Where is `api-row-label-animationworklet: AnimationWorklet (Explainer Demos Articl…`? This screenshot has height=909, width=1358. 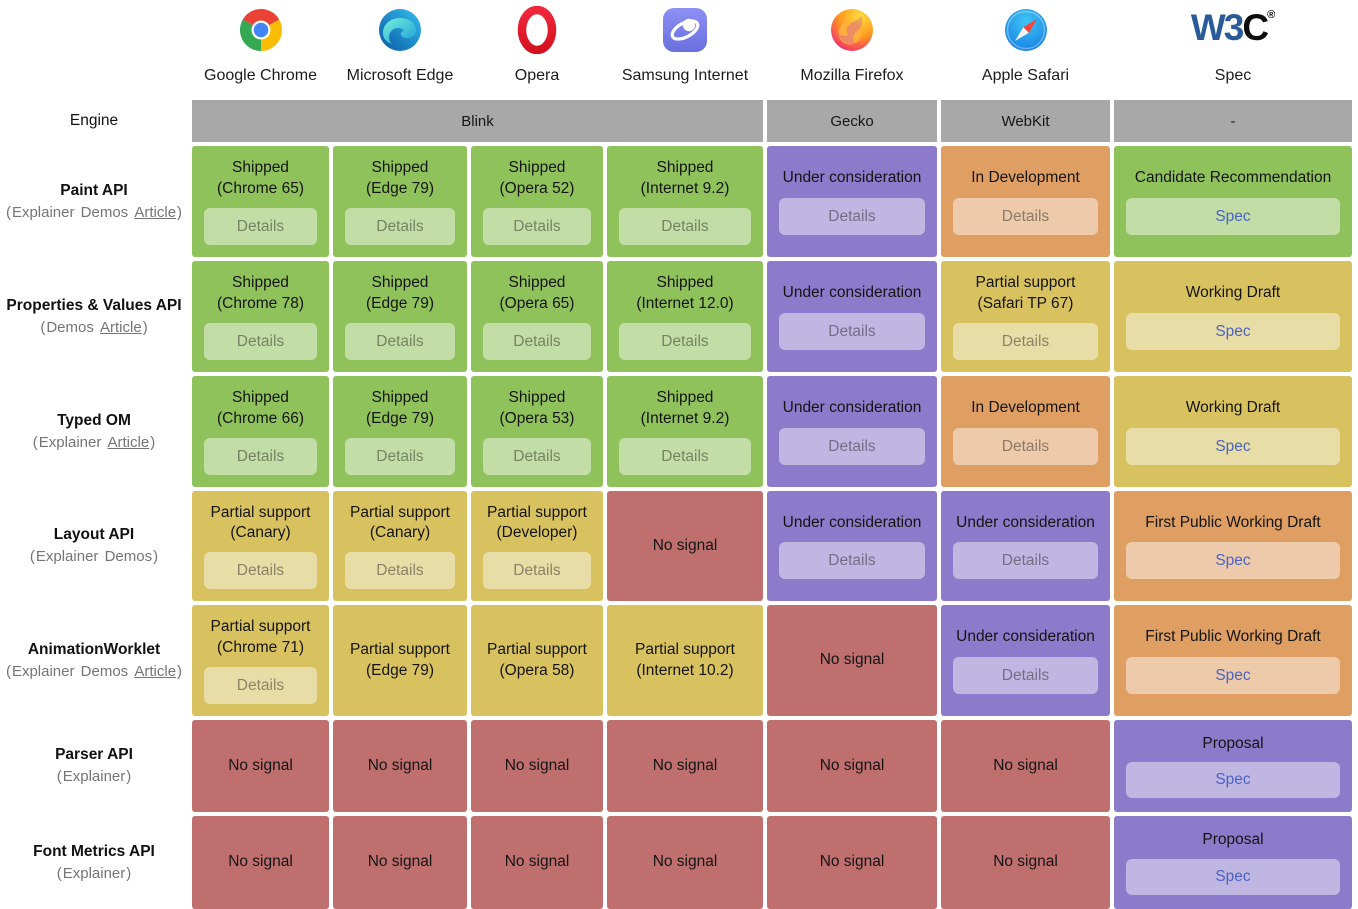 api-row-label-animationworklet: AnimationWorklet (Explainer Demos Articl… is located at coordinates (94, 660).